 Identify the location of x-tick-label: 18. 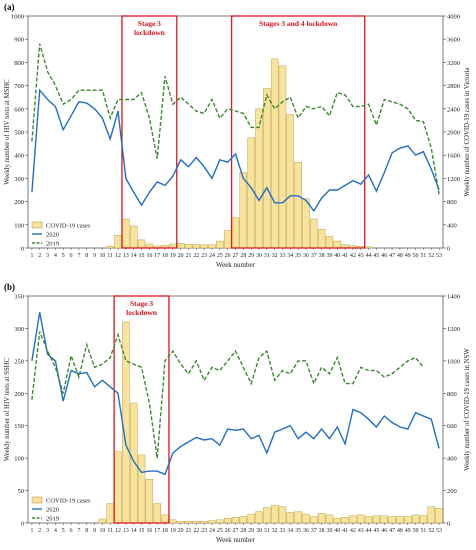
(165, 256).